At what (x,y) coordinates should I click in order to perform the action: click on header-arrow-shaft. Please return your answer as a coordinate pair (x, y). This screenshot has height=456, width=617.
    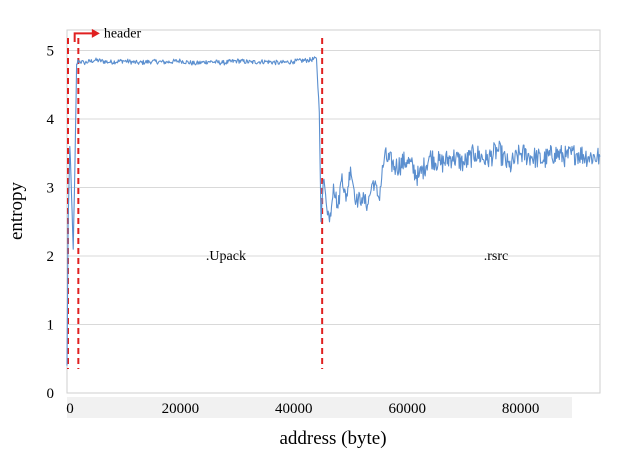
    Looking at the image, I should click on (83, 37).